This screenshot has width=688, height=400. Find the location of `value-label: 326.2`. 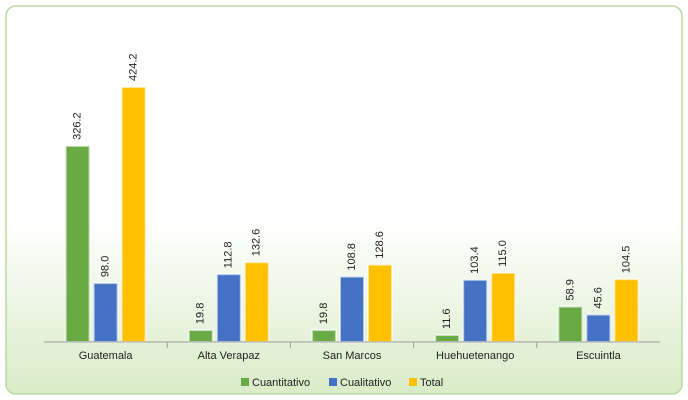

value-label: 326.2 is located at coordinates (78, 126).